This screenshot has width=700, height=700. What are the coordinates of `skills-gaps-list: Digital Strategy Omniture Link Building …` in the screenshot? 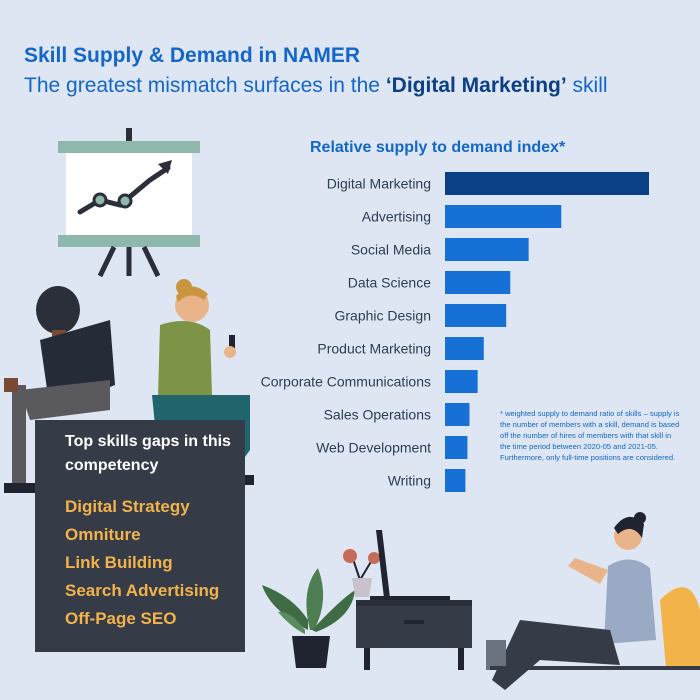 It's located at (142, 563).